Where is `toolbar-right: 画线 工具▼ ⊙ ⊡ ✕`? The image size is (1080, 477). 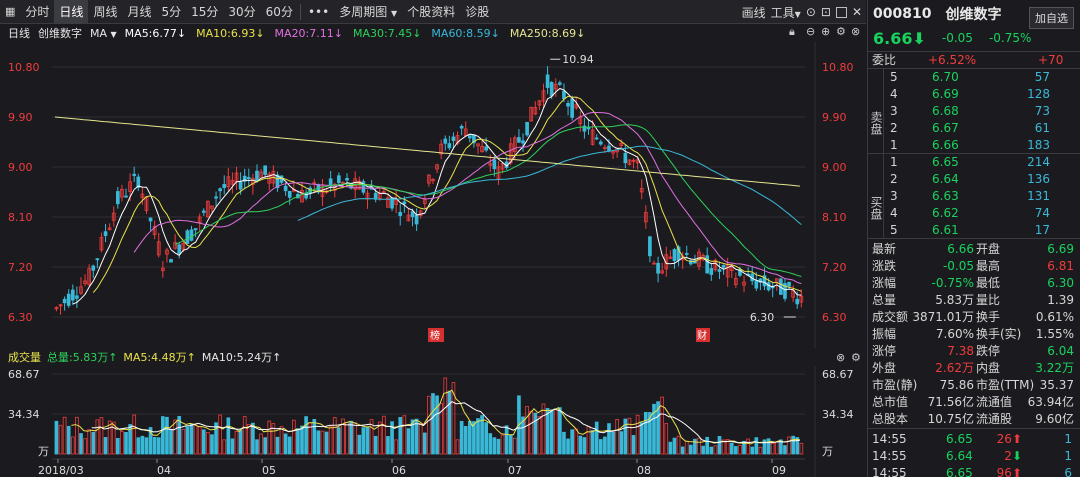 toolbar-right: 画线 工具▼ ⊙ ⊡ ✕ is located at coordinates (802, 12).